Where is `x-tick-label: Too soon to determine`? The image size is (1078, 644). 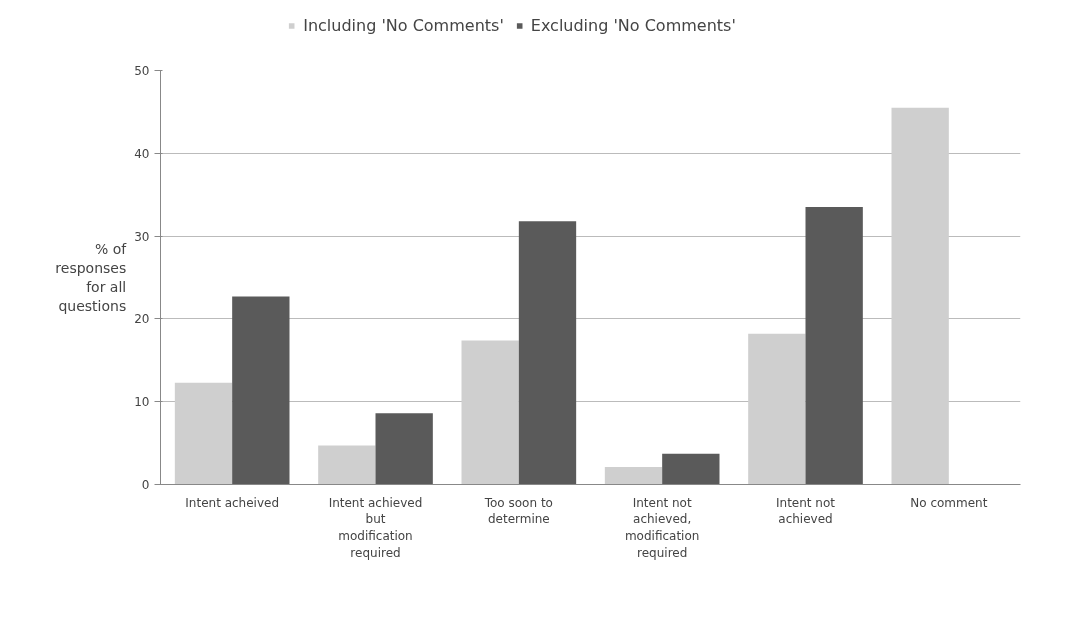 x-tick-label: Too soon to determine is located at coordinates (518, 511).